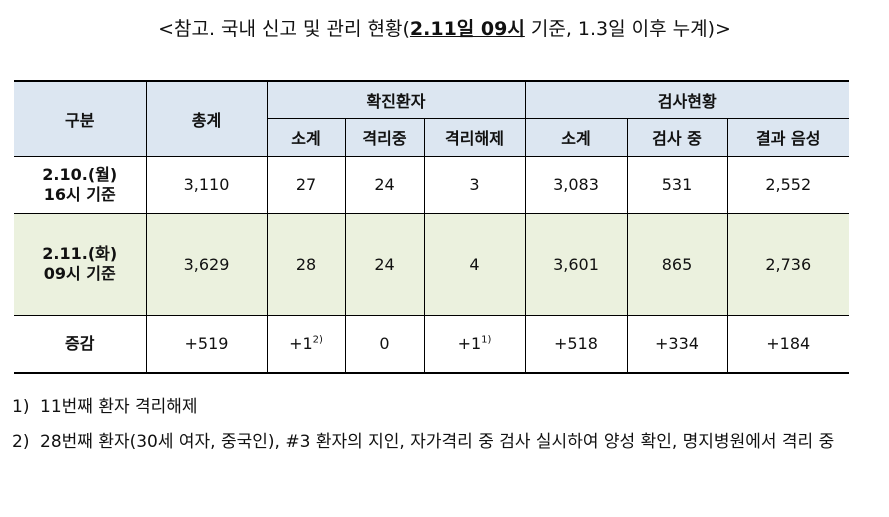 The image size is (889, 517). I want to click on row-label-line: 16시 기준, so click(79, 194).